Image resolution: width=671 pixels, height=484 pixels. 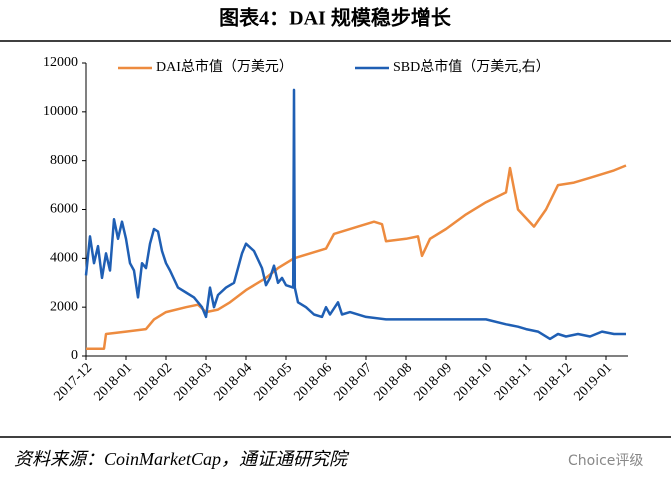 What do you see at coordinates (473, 382) in the screenshot?
I see `x-tick-label: 2018-10` at bounding box center [473, 382].